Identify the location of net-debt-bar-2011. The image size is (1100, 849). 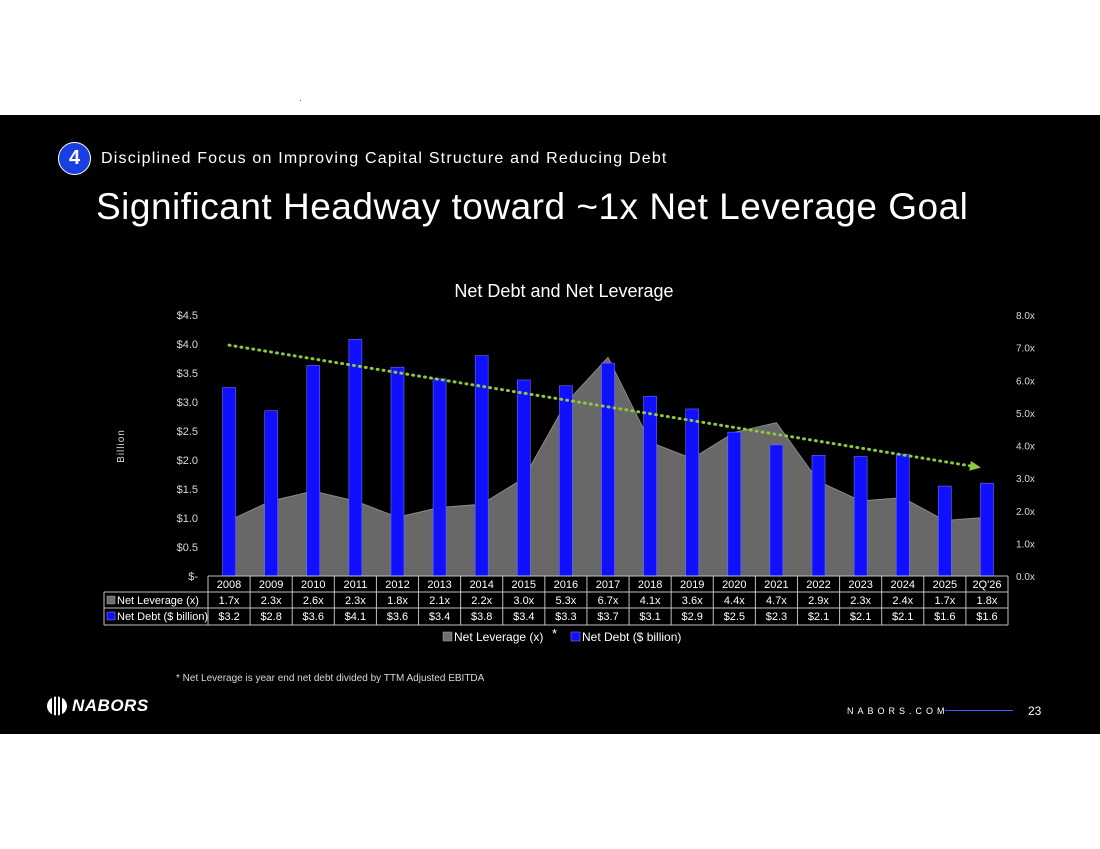
(355, 458).